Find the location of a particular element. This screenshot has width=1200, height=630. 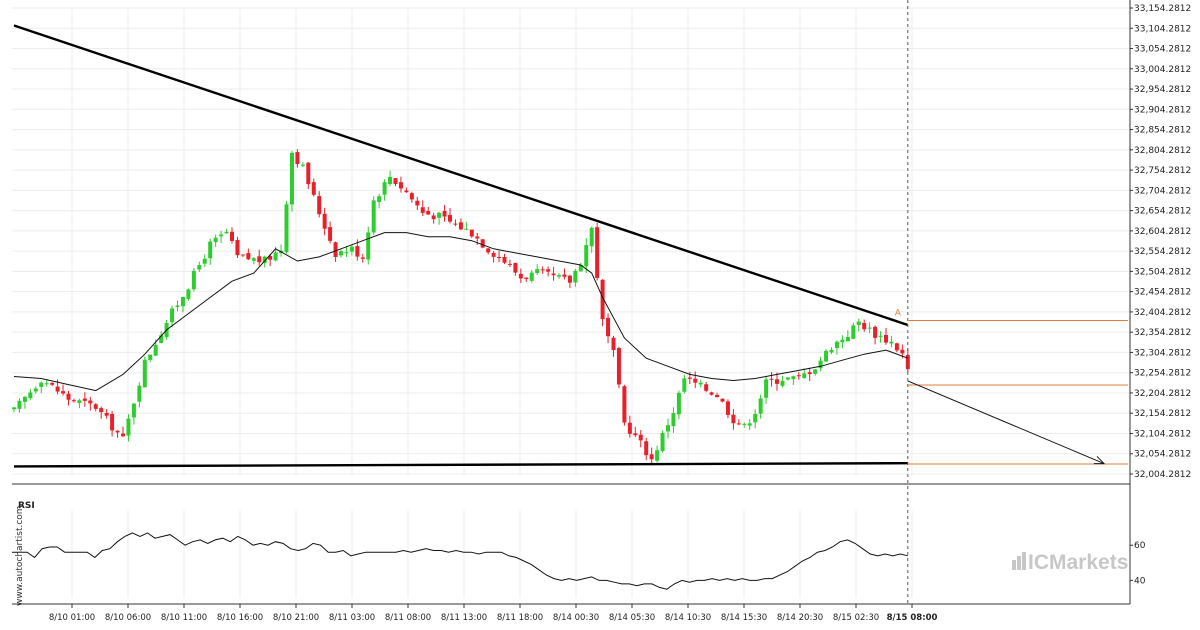

y-tick-label: 33,104.2812 is located at coordinates (1162, 29).